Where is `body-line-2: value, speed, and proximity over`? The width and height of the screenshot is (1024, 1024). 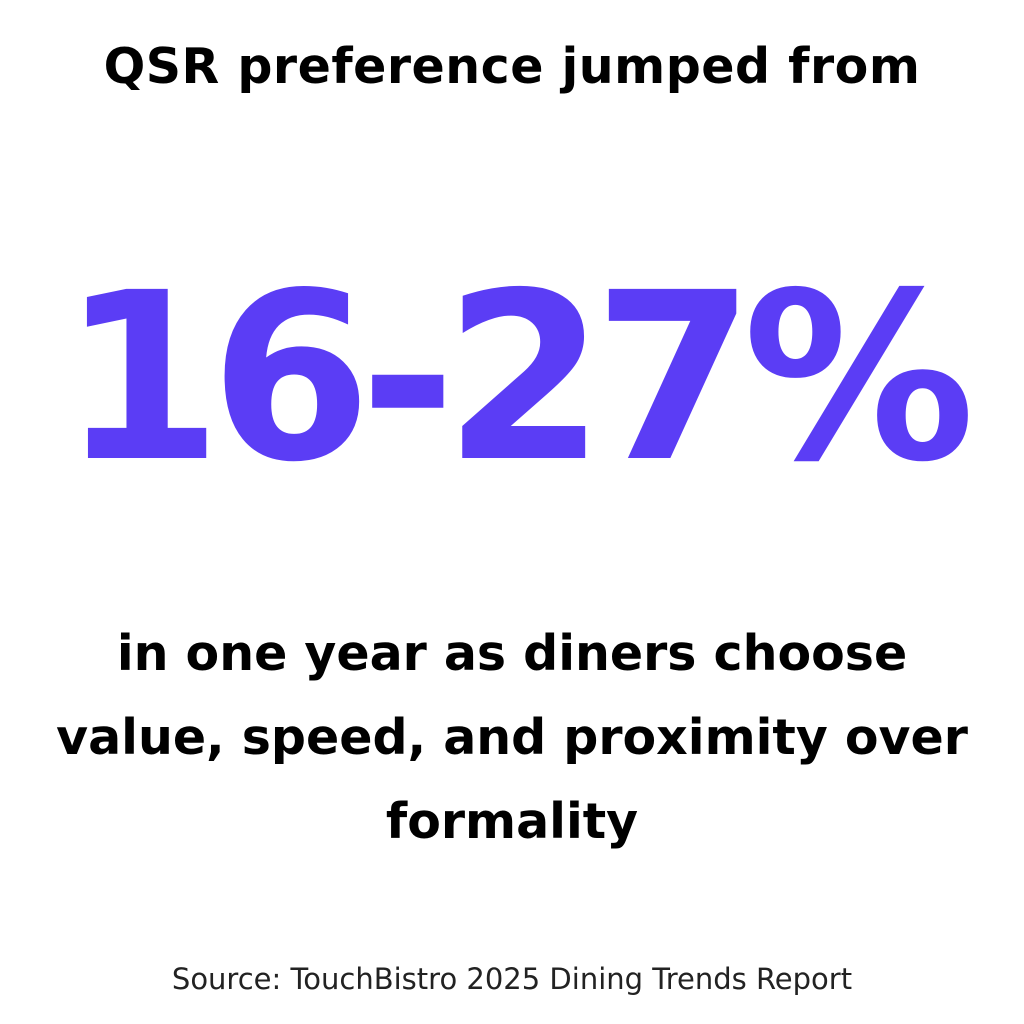 body-line-2: value, speed, and proximity over is located at coordinates (512, 737).